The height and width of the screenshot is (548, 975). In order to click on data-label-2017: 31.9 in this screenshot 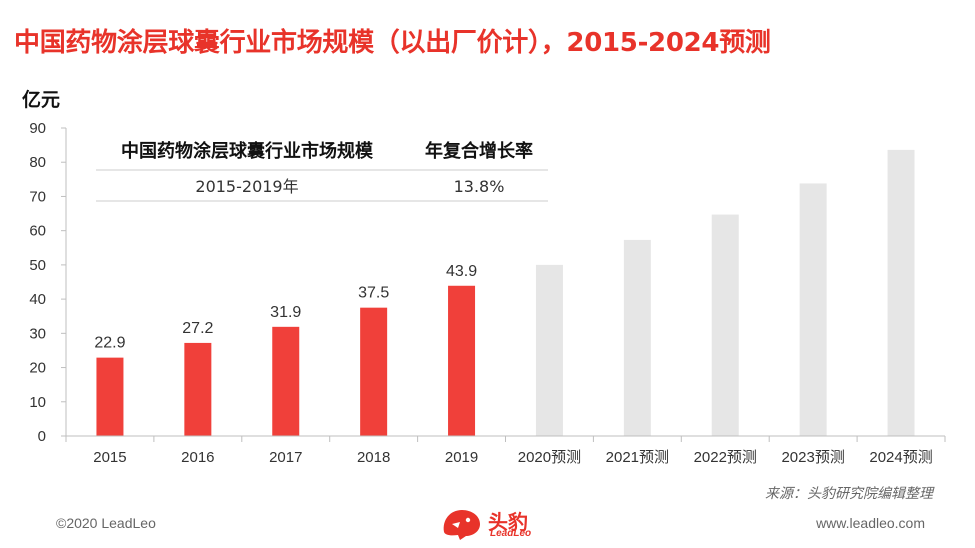, I will do `click(285, 312)`.